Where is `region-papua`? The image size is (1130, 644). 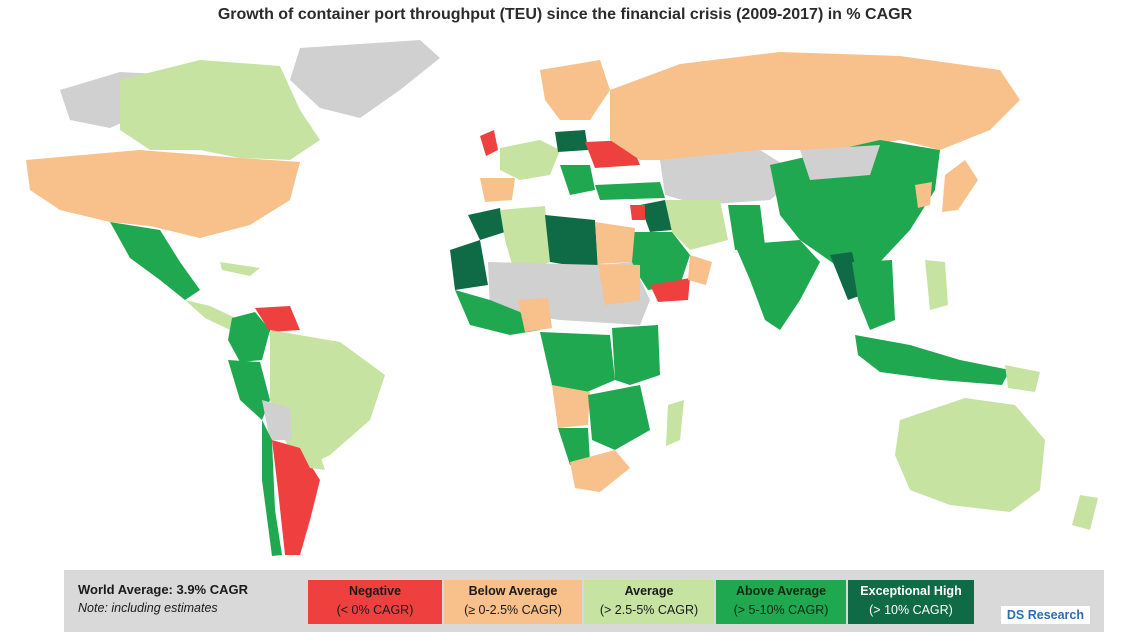
region-papua is located at coordinates (1022, 378).